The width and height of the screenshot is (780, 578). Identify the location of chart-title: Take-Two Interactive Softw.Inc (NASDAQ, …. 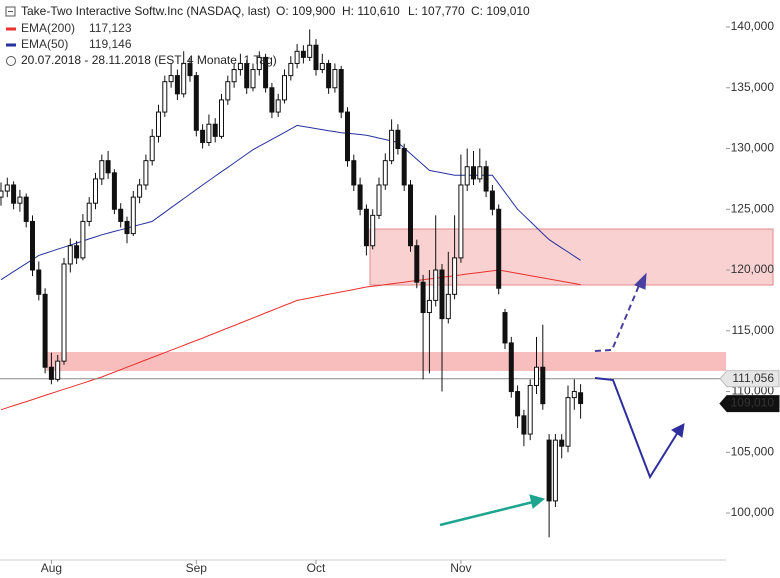
(145, 11).